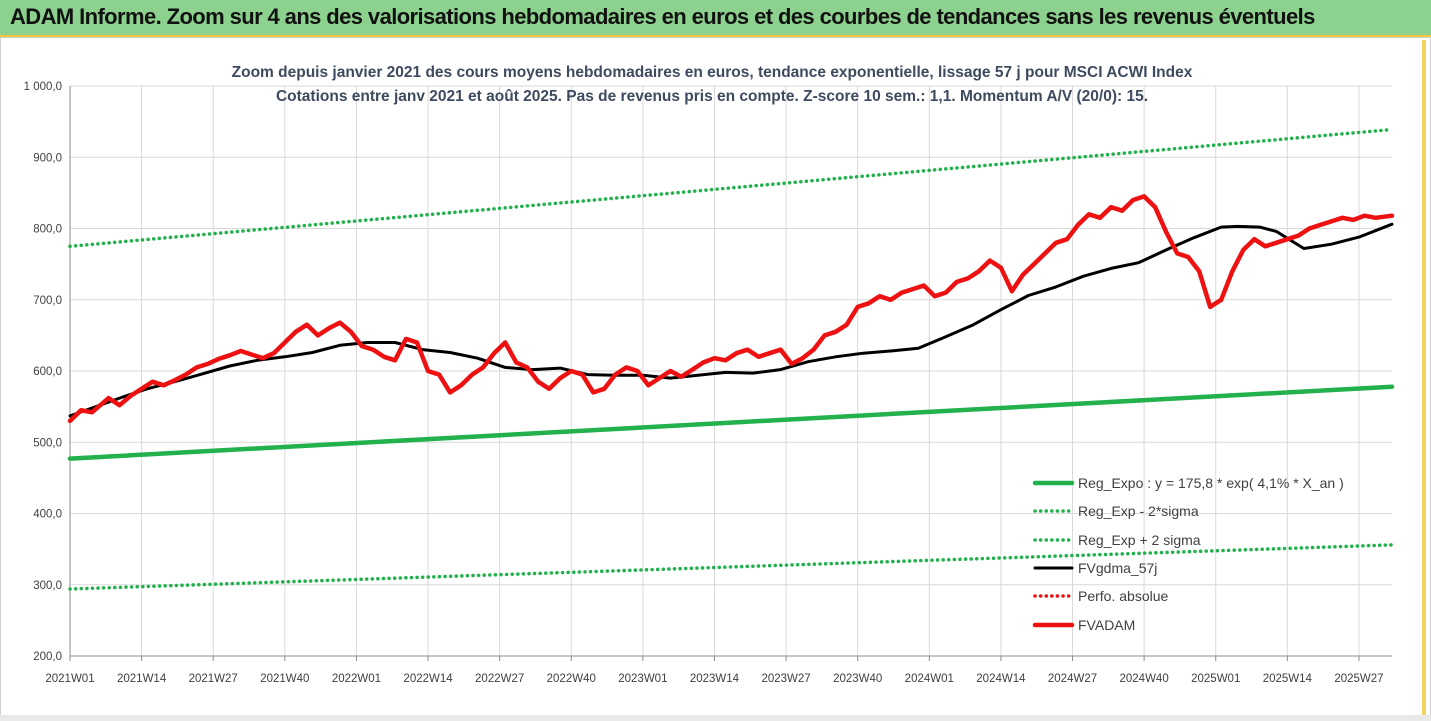 The image size is (1431, 721). What do you see at coordinates (47, 586) in the screenshot?
I see `y-tick-label: 300,0` at bounding box center [47, 586].